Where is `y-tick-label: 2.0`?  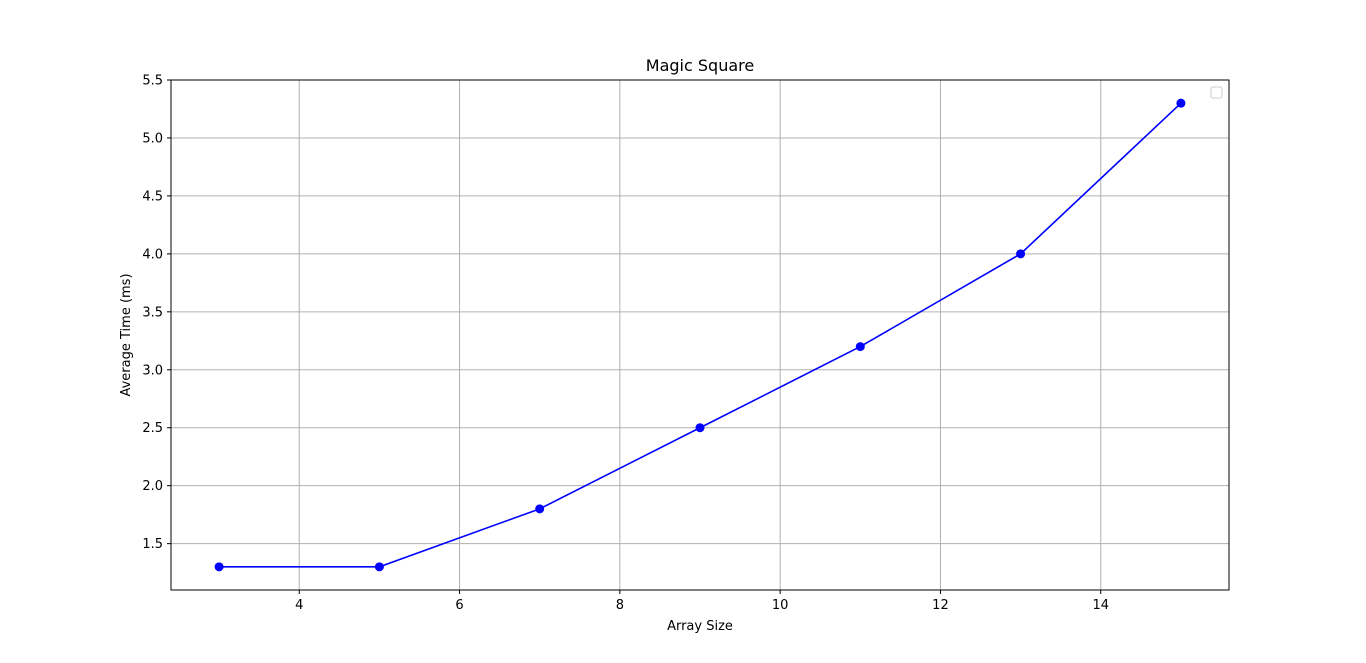 y-tick-label: 2.0 is located at coordinates (152, 486).